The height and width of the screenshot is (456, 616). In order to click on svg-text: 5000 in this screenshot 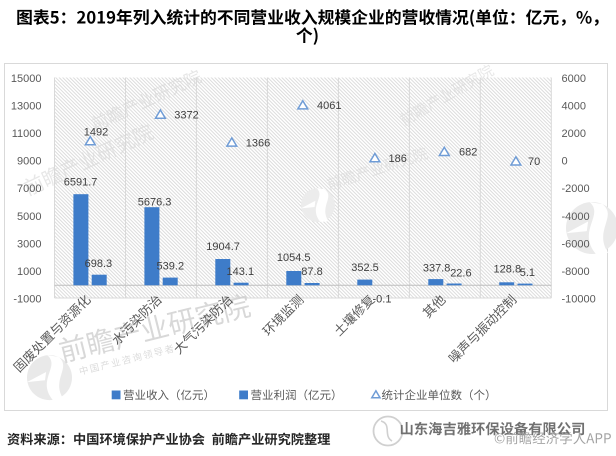, I will do `click(29, 217)`.